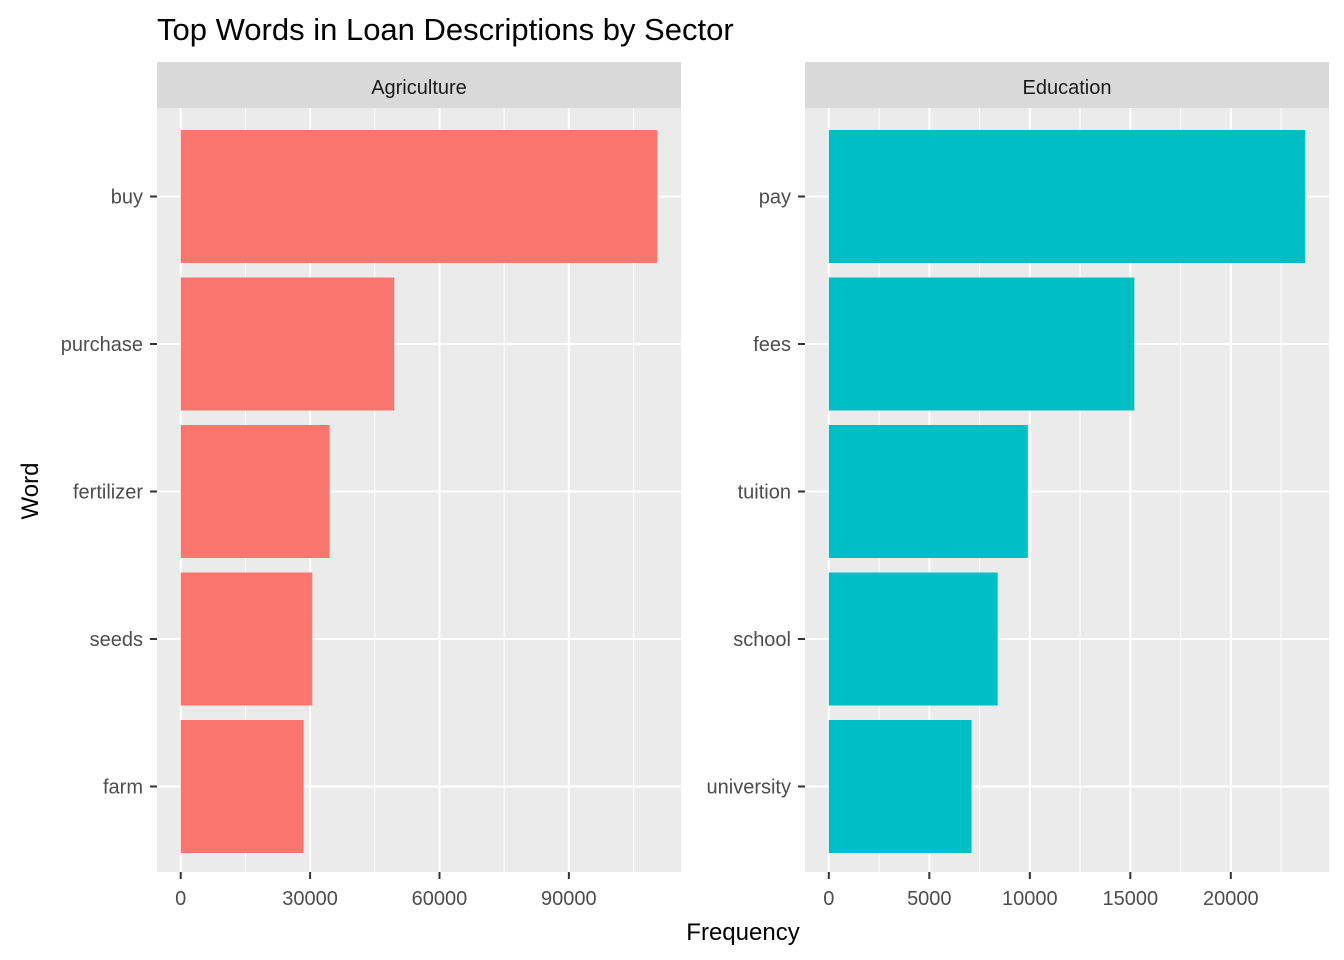 This screenshot has height=960, width=1344. What do you see at coordinates (242, 786) in the screenshot?
I see `bar-farm` at bounding box center [242, 786].